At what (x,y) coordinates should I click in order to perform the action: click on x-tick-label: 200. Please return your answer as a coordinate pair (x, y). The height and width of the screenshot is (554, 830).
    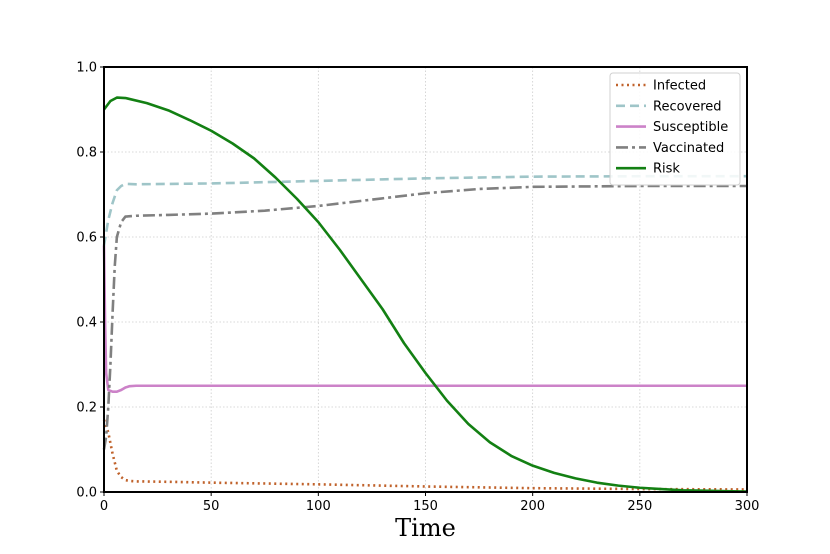
    Looking at the image, I should click on (532, 506).